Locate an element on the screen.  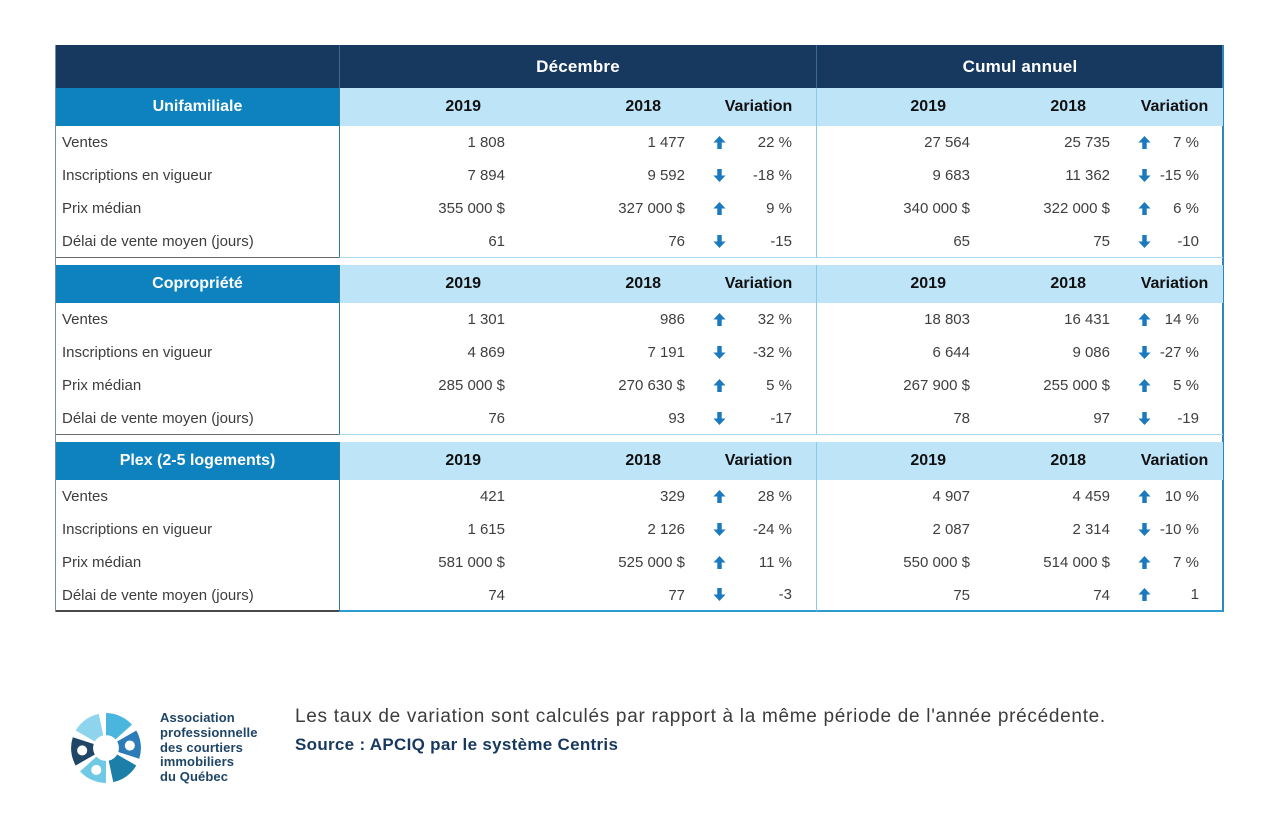
ann-2019-value: 267 900 $ is located at coordinates (901, 385).